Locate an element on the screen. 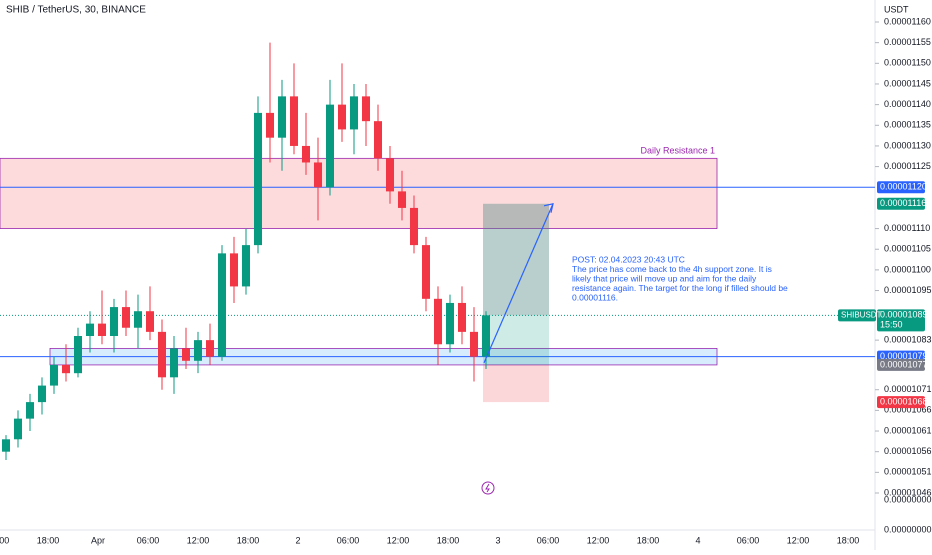  countdown: 15:50 is located at coordinates (891, 325).